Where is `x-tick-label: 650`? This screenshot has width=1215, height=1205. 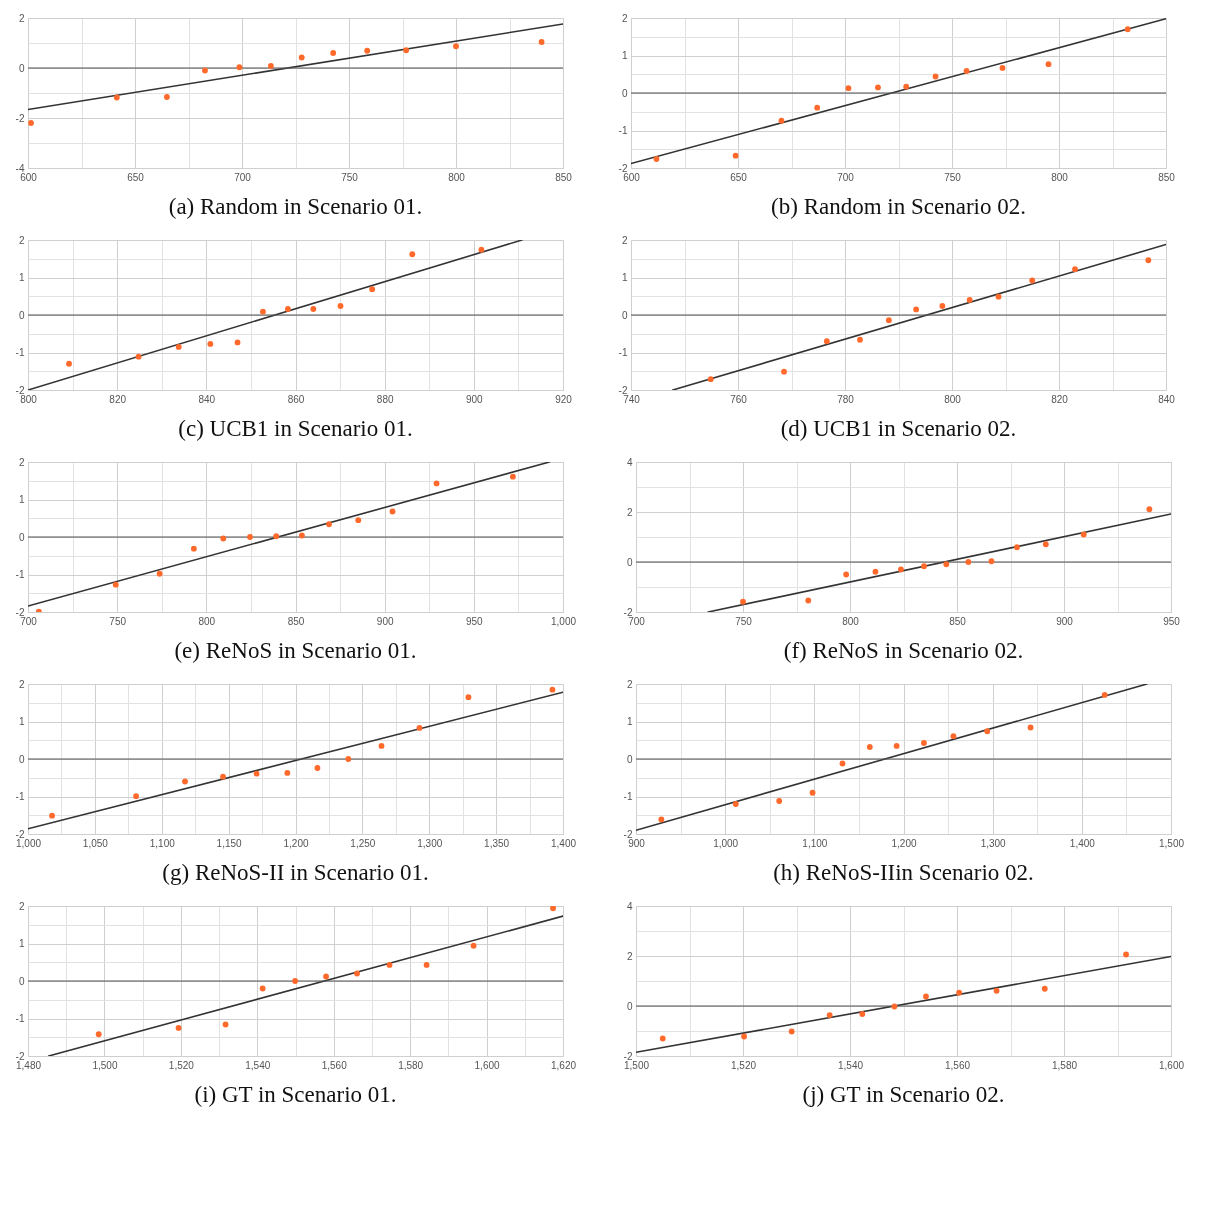
x-tick-label: 650 is located at coordinates (136, 177).